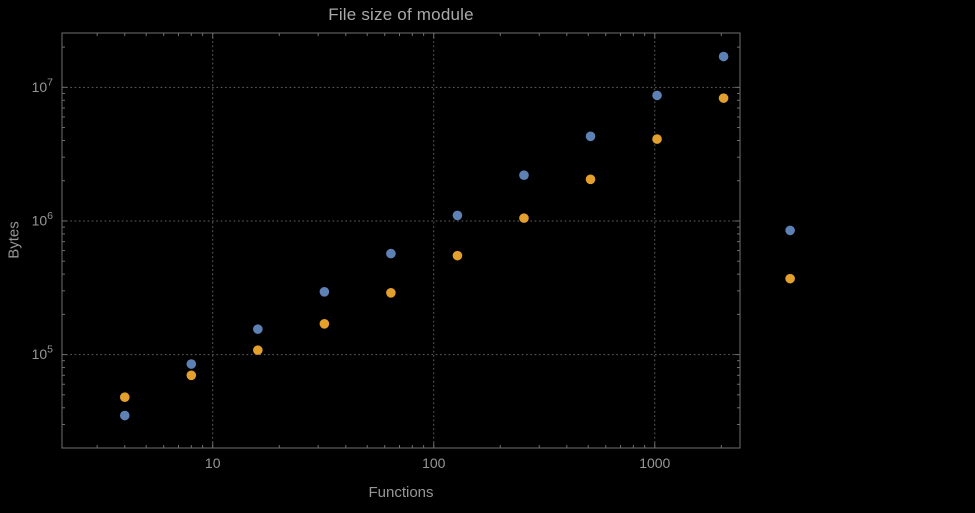 The image size is (975, 513). I want to click on y-tick-label: 10⁵, so click(43, 353).